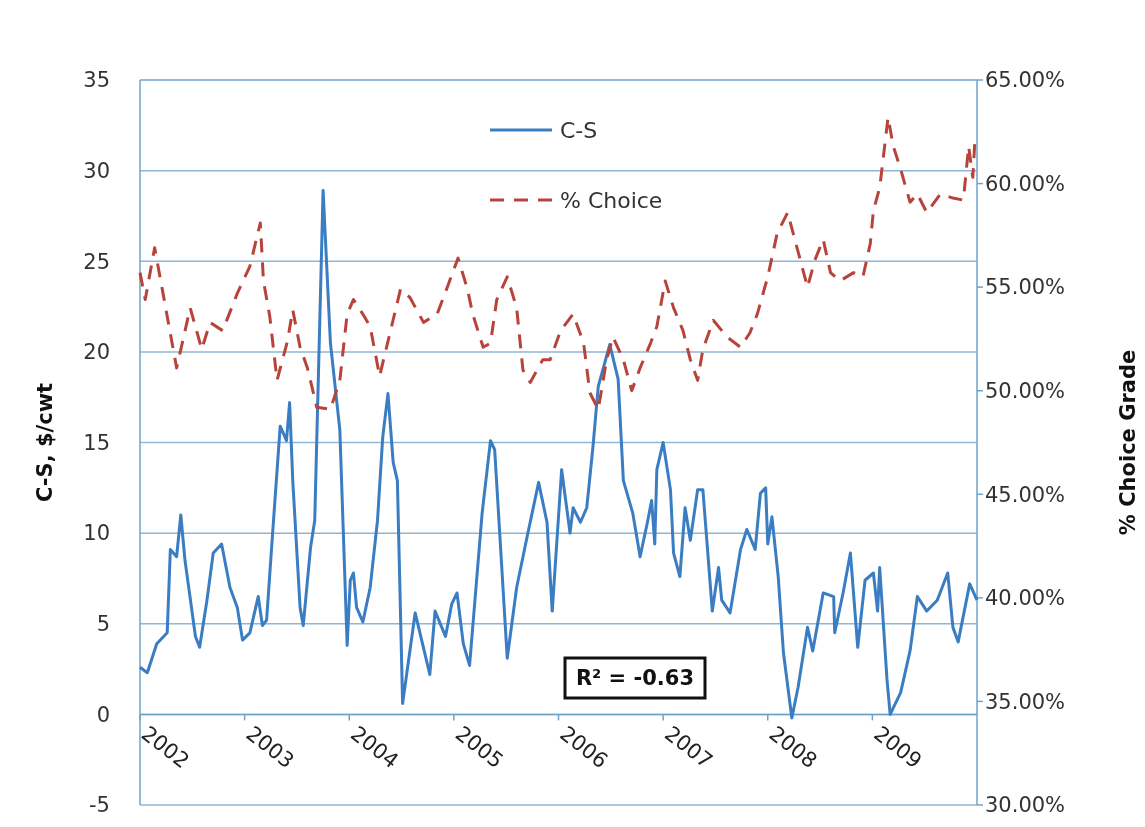  Describe the element at coordinates (1025, 598) in the screenshot. I see `y2-tick-label: 40.00%` at that location.